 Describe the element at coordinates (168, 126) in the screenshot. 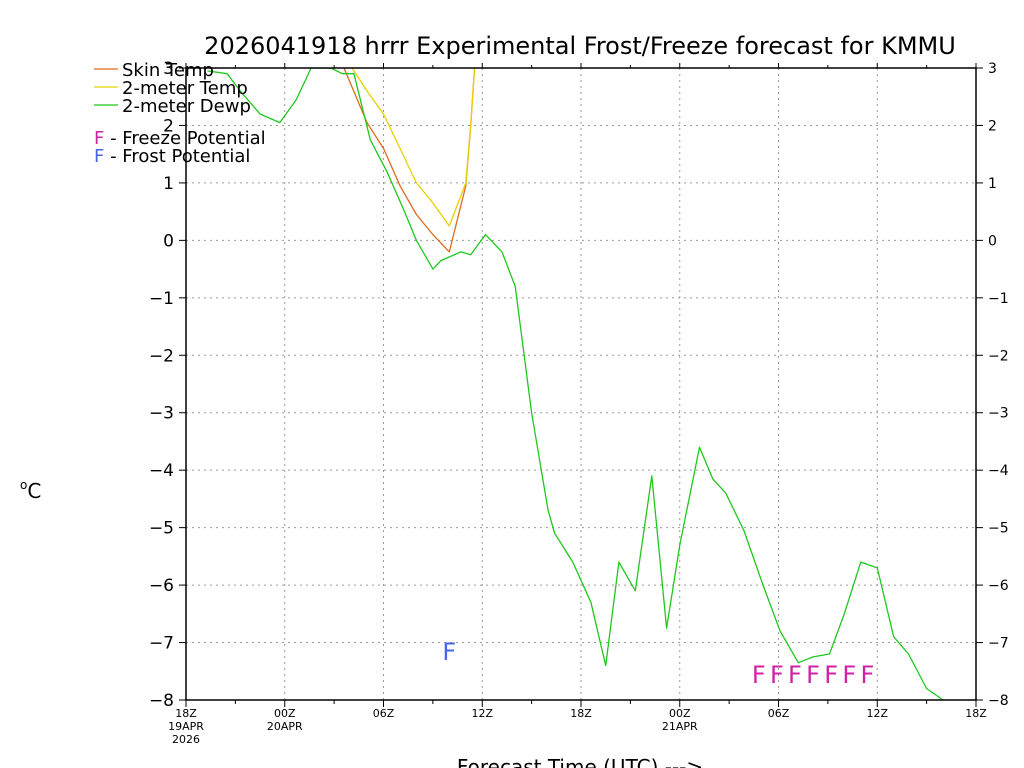

I see `y-tick-label-left: 2` at that location.